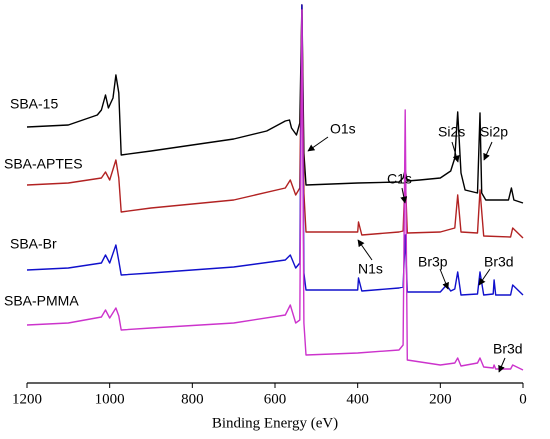 The height and width of the screenshot is (439, 550). Describe the element at coordinates (494, 132) in the screenshot. I see `annotation: Si2p` at that location.